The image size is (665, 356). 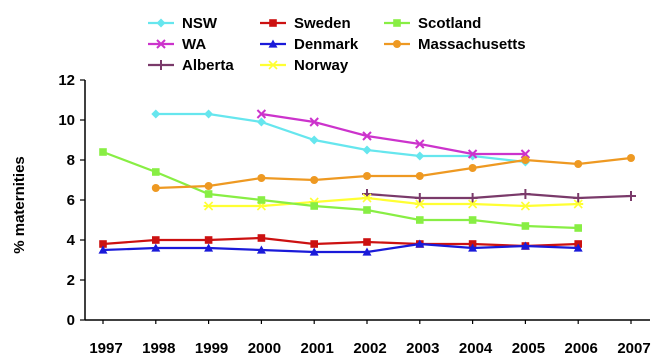 I want to click on y-tick-label: 12, so click(x=66, y=80).